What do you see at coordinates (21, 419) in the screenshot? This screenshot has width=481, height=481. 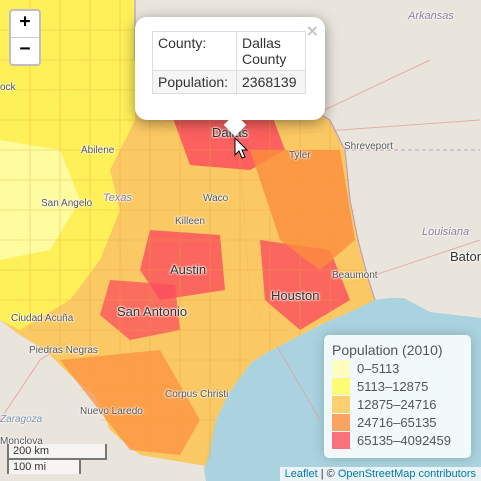 I see `label-zaragoza: Zaragoza` at bounding box center [21, 419].